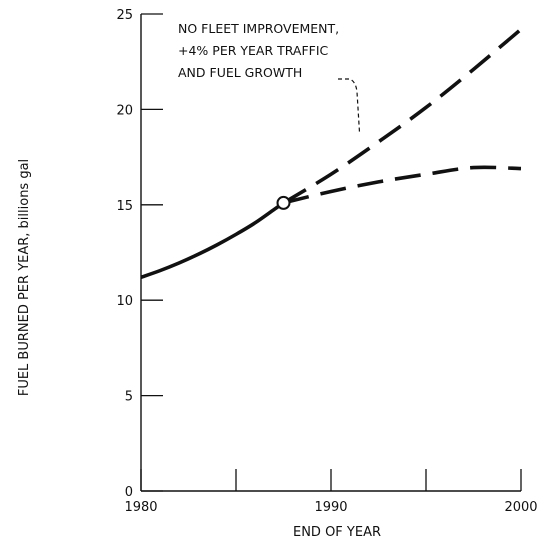 The height and width of the screenshot is (550, 537). What do you see at coordinates (129, 397) in the screenshot?
I see `y-tick-label-5: 5` at bounding box center [129, 397].